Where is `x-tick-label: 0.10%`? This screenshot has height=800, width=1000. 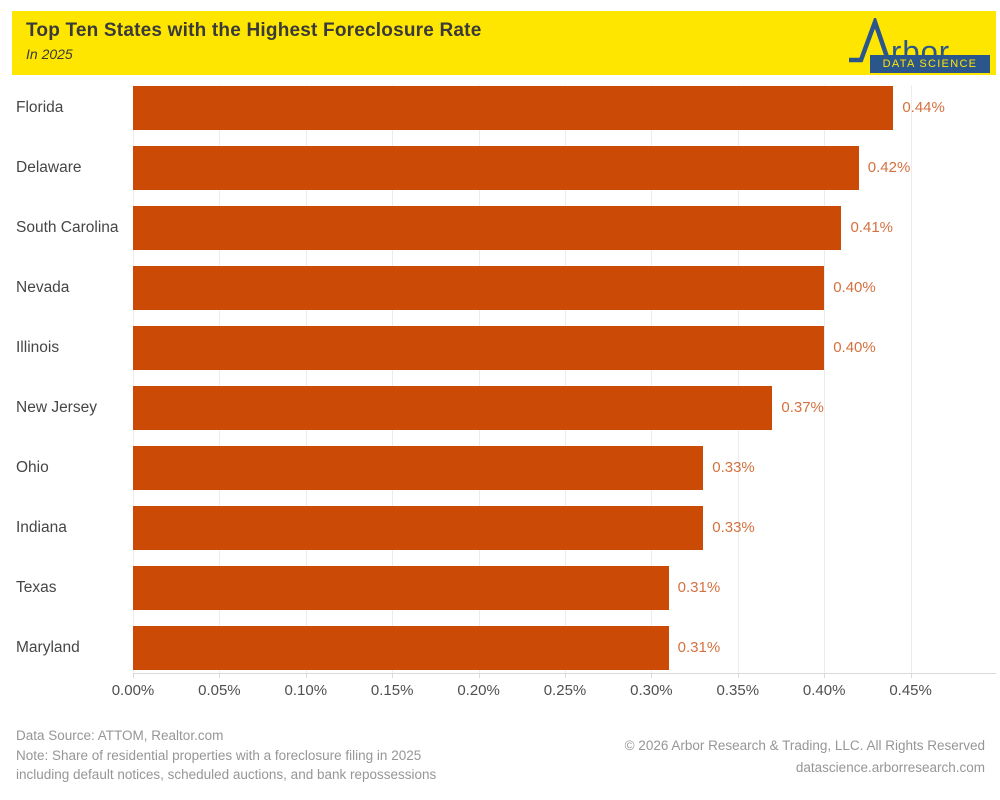
x-tick-label: 0.10% is located at coordinates (306, 690).